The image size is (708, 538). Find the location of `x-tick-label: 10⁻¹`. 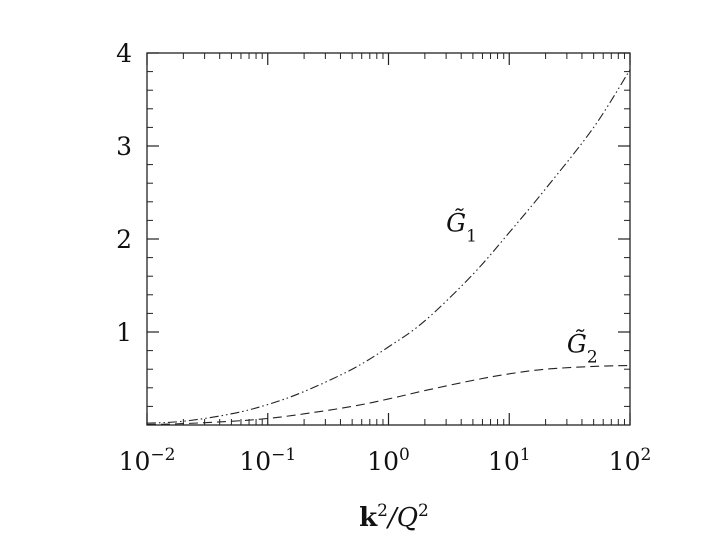

x-tick-label: 10⁻¹ is located at coordinates (267, 460).